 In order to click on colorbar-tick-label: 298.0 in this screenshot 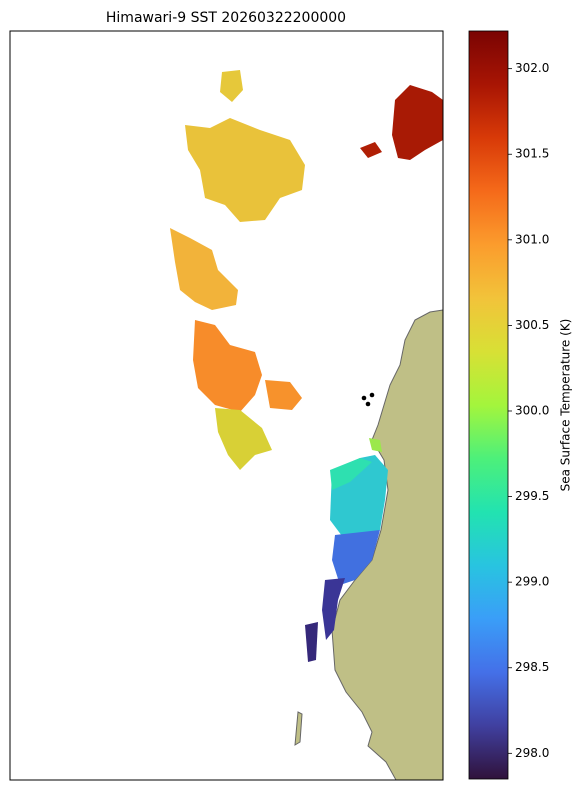, I will do `click(532, 753)`.